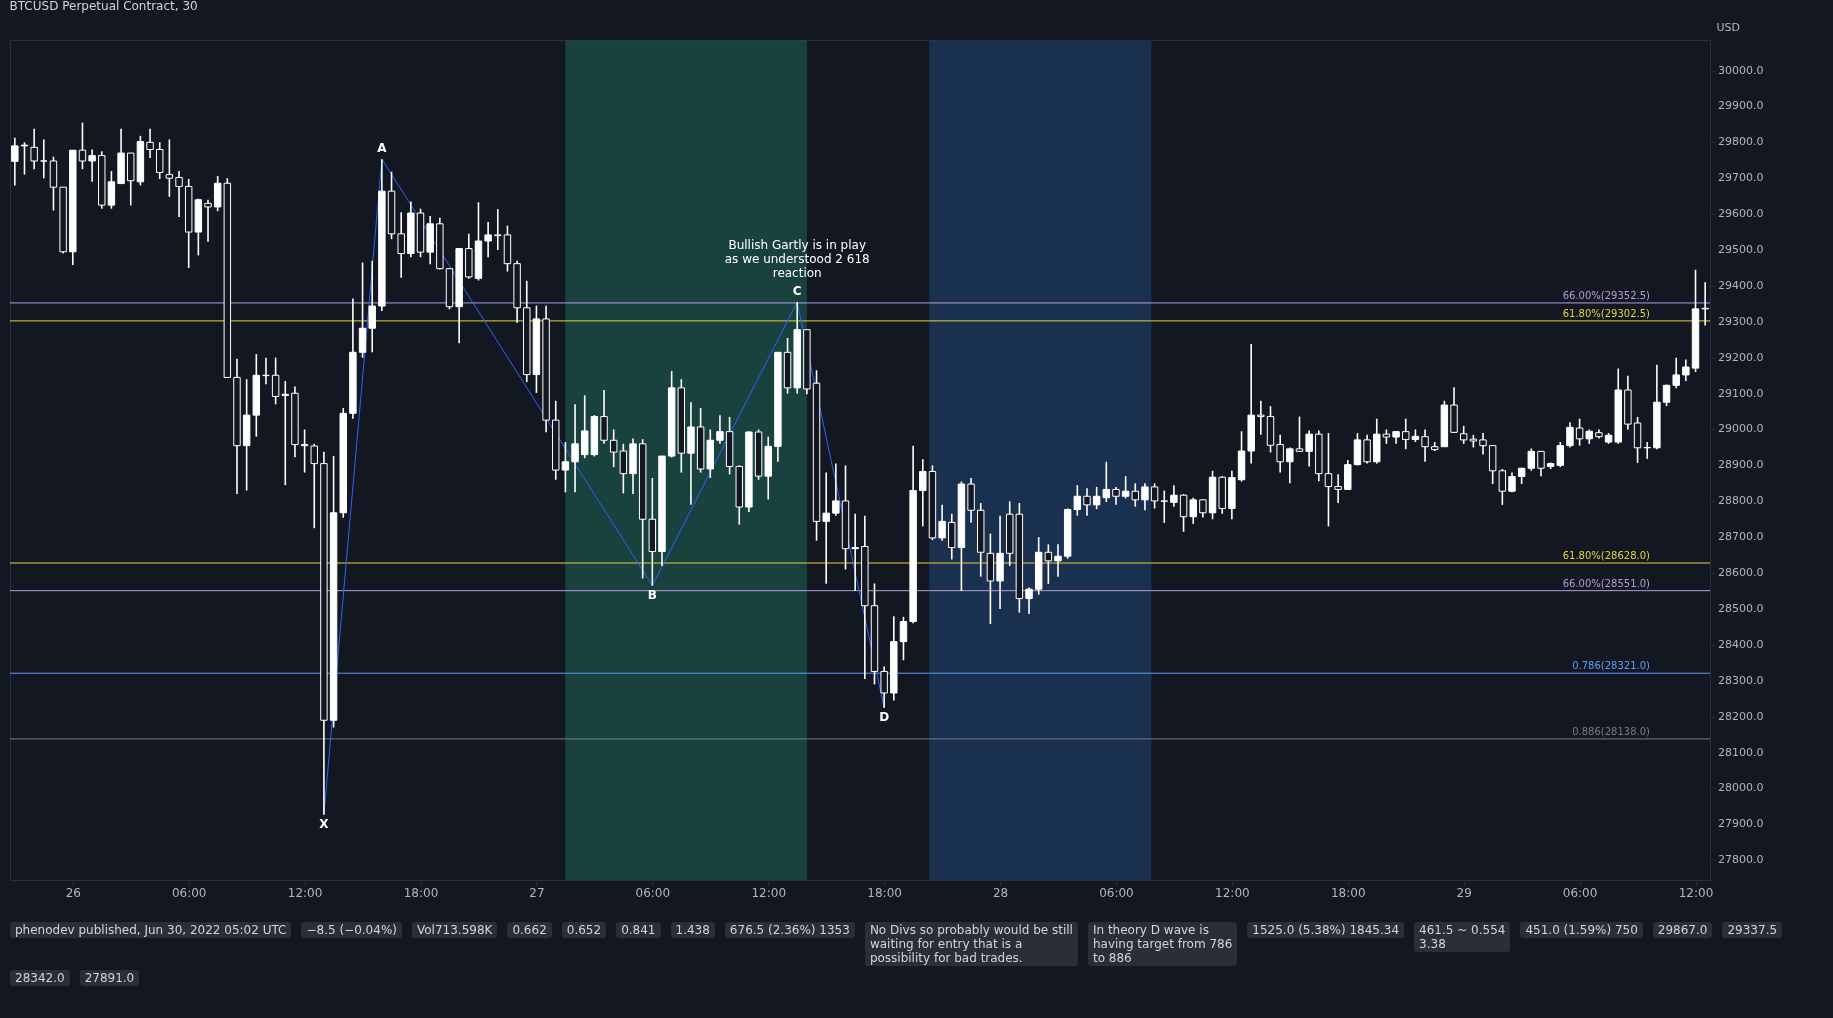  What do you see at coordinates (1741, 70) in the screenshot?
I see `y-tick-label: 30000.0` at bounding box center [1741, 70].